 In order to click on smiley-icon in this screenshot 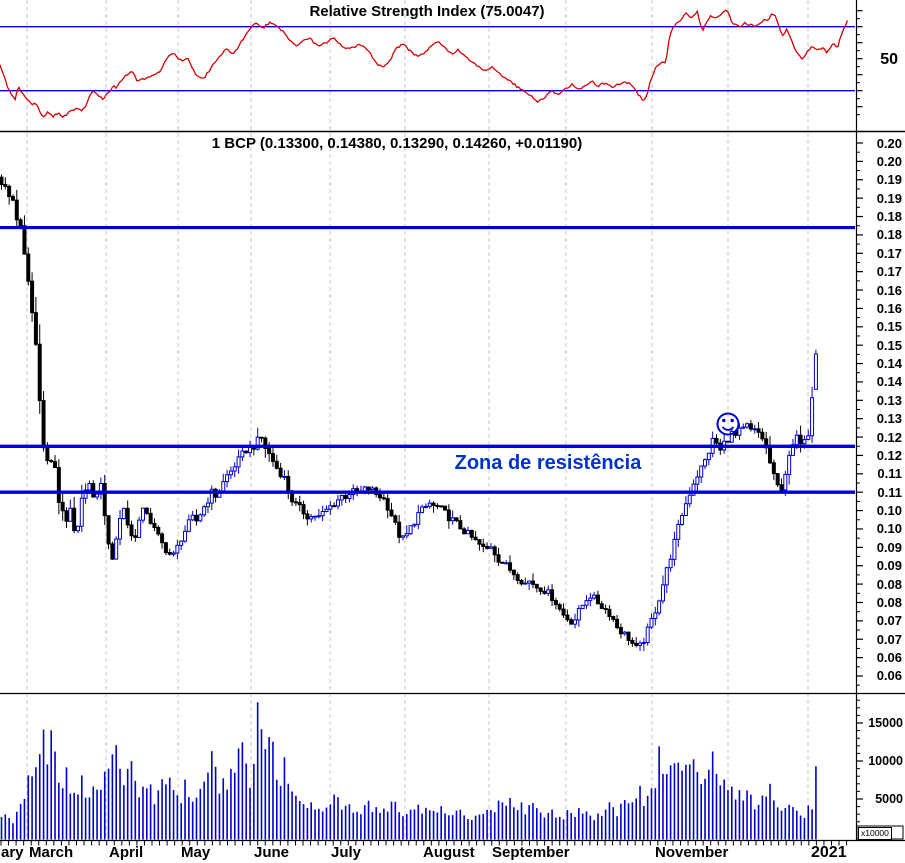, I will do `click(728, 424)`.